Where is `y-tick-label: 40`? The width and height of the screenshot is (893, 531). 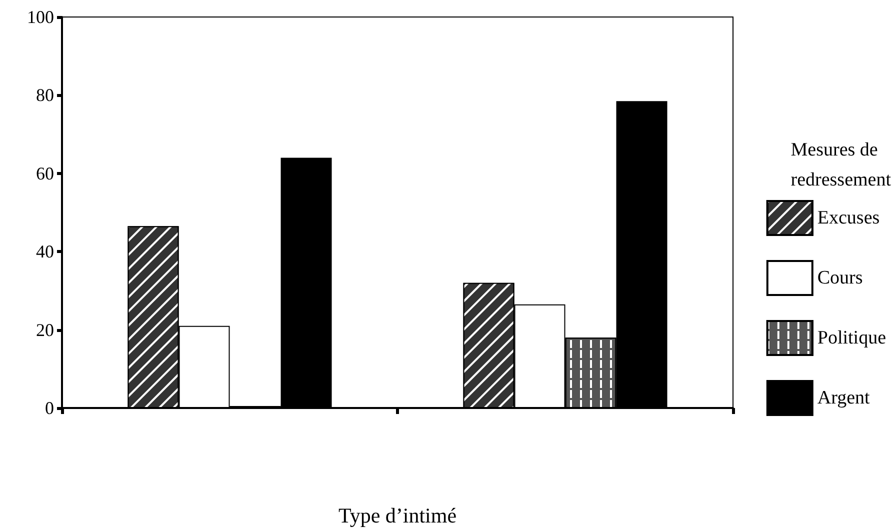
y-tick-label: 40 is located at coordinates (45, 252).